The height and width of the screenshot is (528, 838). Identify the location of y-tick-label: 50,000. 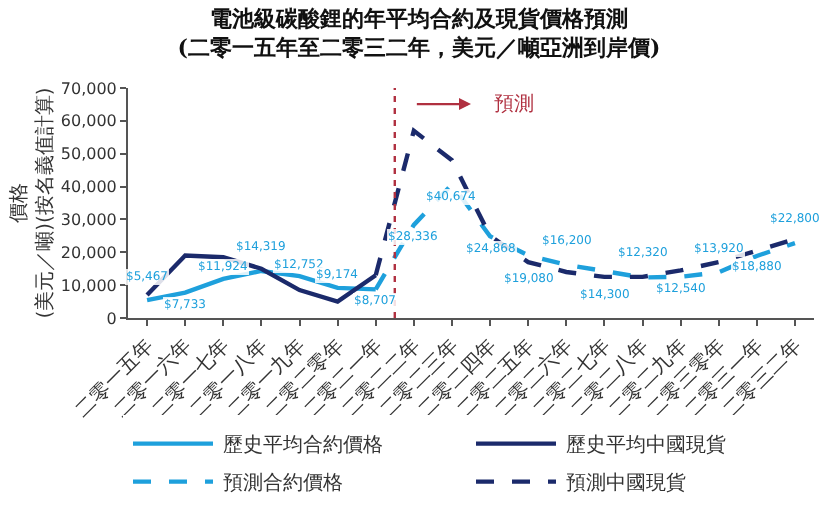
(88, 154).